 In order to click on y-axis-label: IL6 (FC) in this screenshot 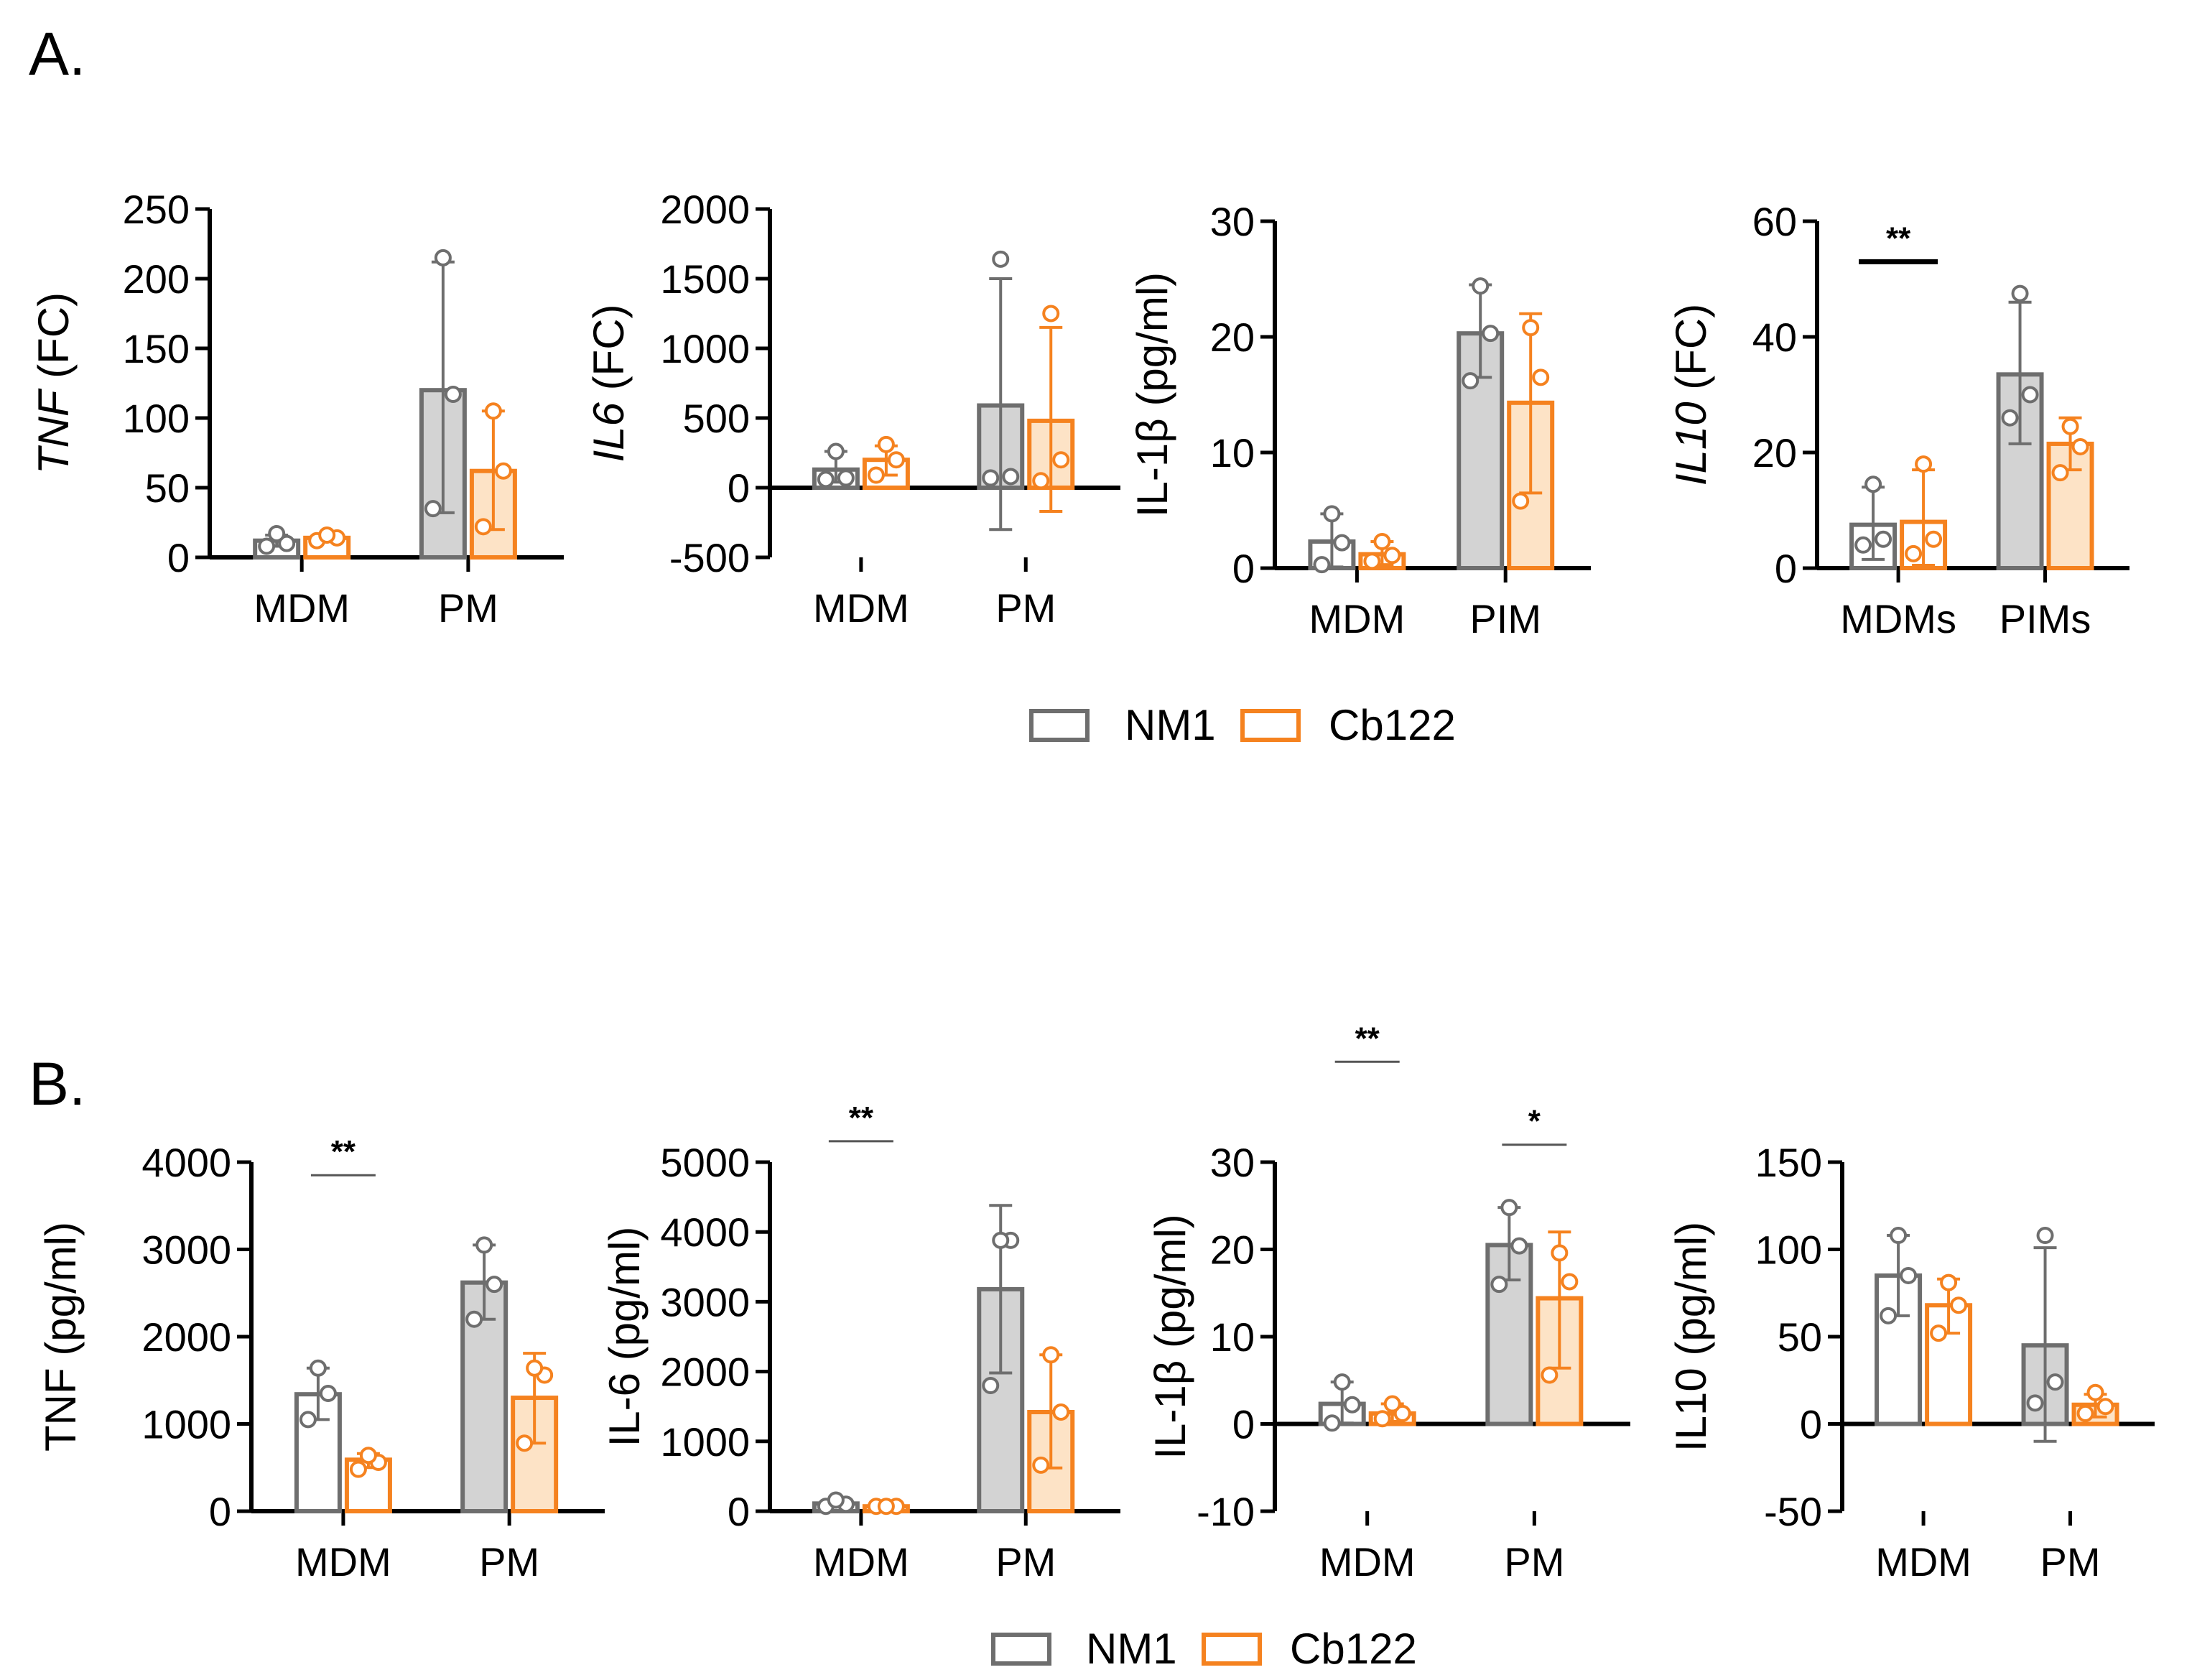, I will do `click(609, 383)`.